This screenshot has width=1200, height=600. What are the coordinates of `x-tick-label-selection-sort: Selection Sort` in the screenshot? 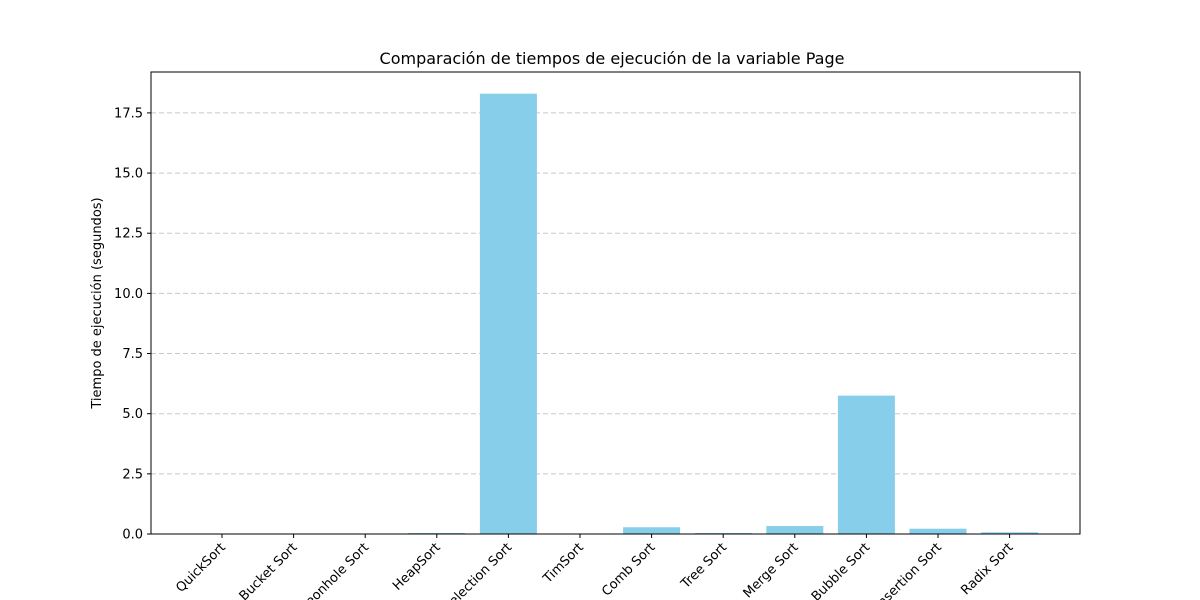 It's located at (477, 570).